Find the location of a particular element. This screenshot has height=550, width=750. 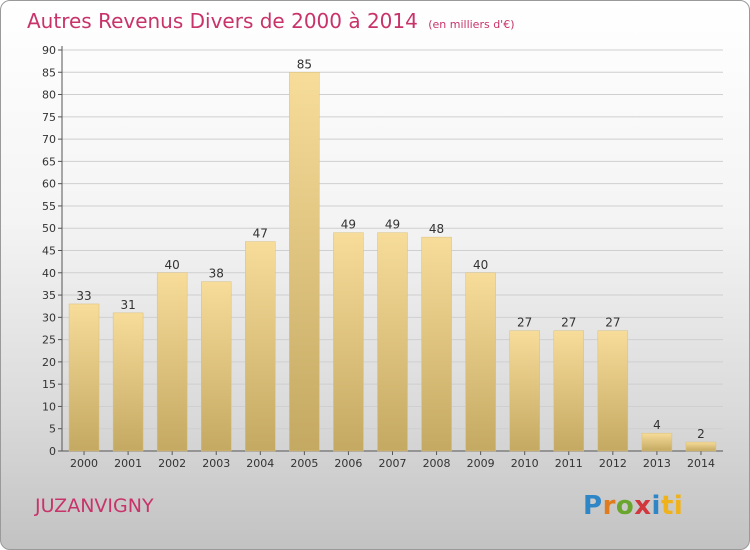

place-name: JUZANVIGNY is located at coordinates (94, 506).